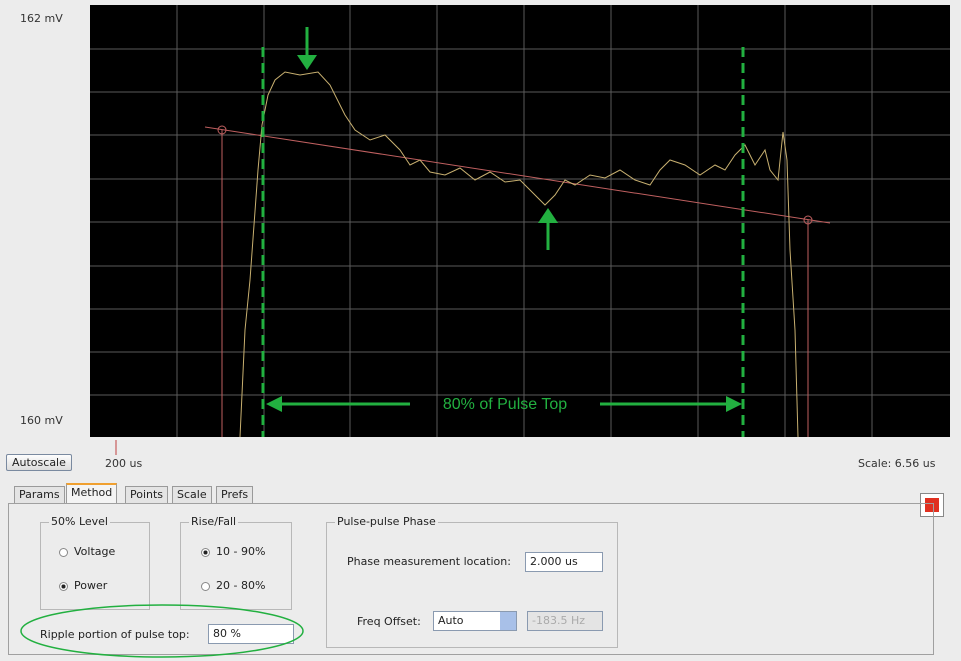 This screenshot has width=961, height=661. I want to click on group-title: Pulse-pulse Phase, so click(386, 521).